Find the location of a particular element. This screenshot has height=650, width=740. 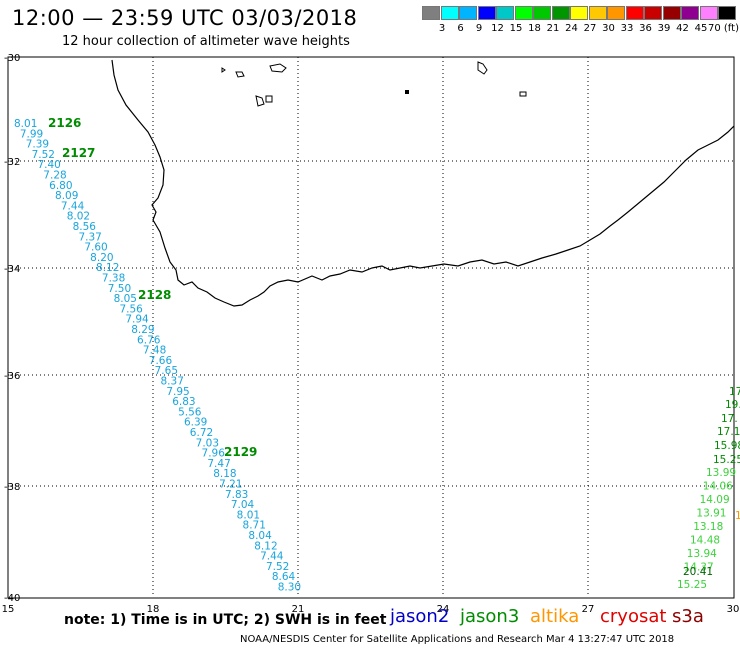

wave-height-label: 7.48 is located at coordinates (154, 351).